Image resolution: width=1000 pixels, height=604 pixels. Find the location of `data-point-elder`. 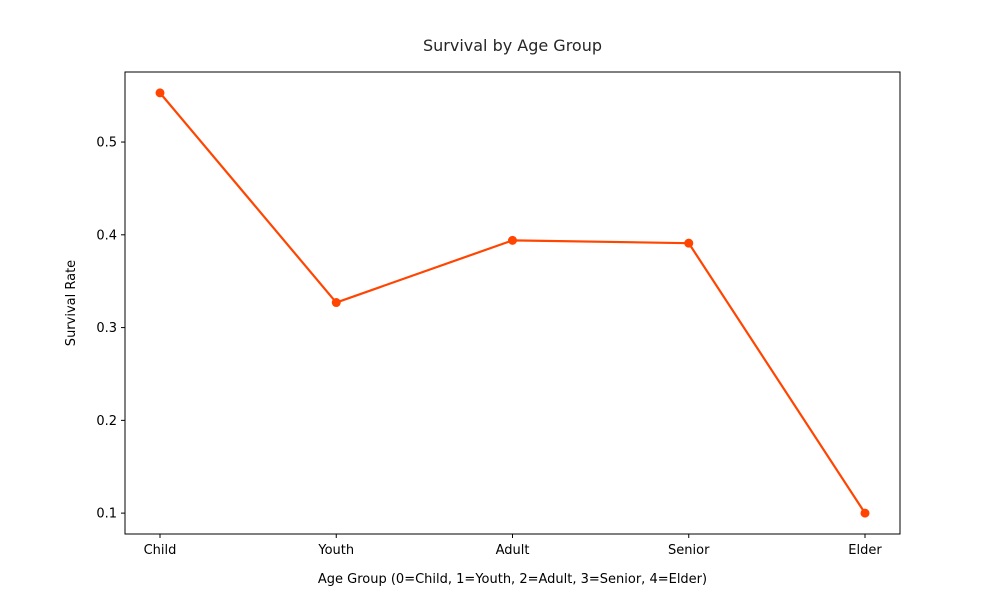

data-point-elder is located at coordinates (865, 513).